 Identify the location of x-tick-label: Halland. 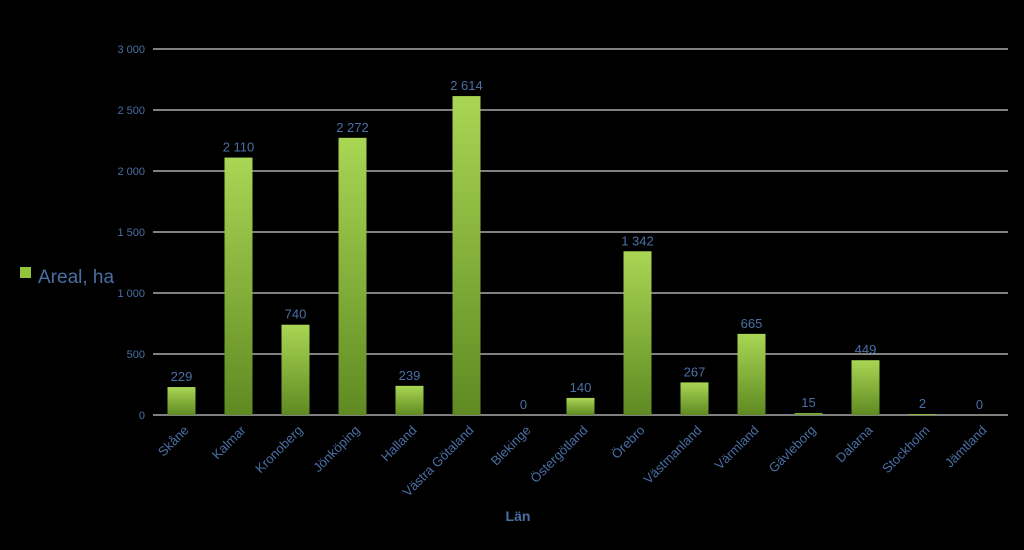
(399, 444).